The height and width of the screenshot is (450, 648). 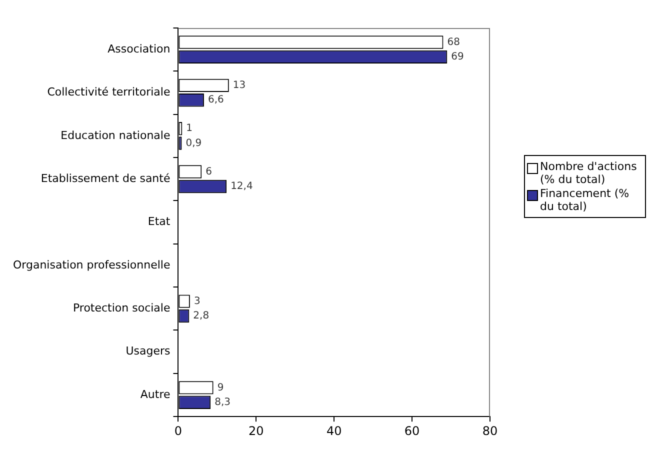 What do you see at coordinates (159, 221) in the screenshot?
I see `y-tick-label: Etat` at bounding box center [159, 221].